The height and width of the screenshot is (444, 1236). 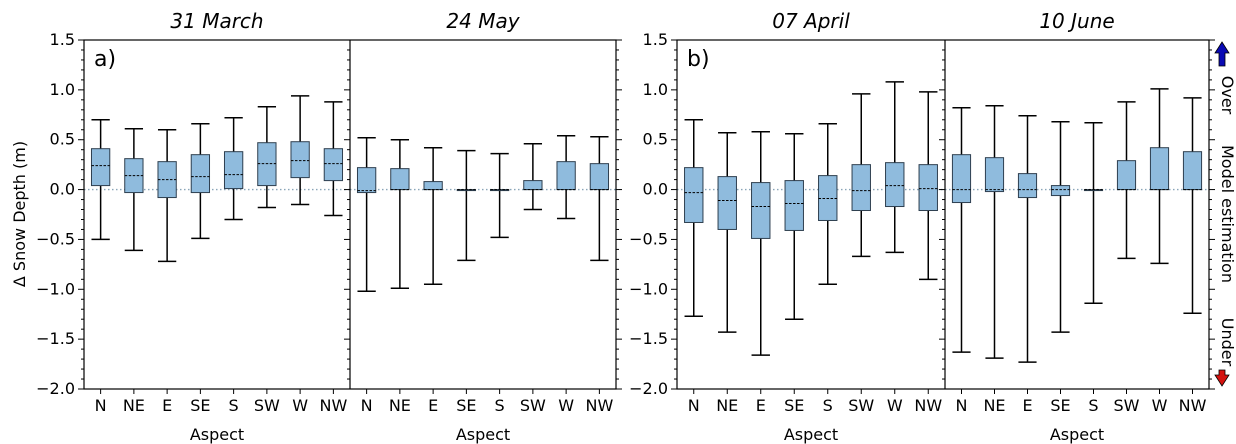 I want to click on y-tick-label: −2.0, so click(x=55, y=388).